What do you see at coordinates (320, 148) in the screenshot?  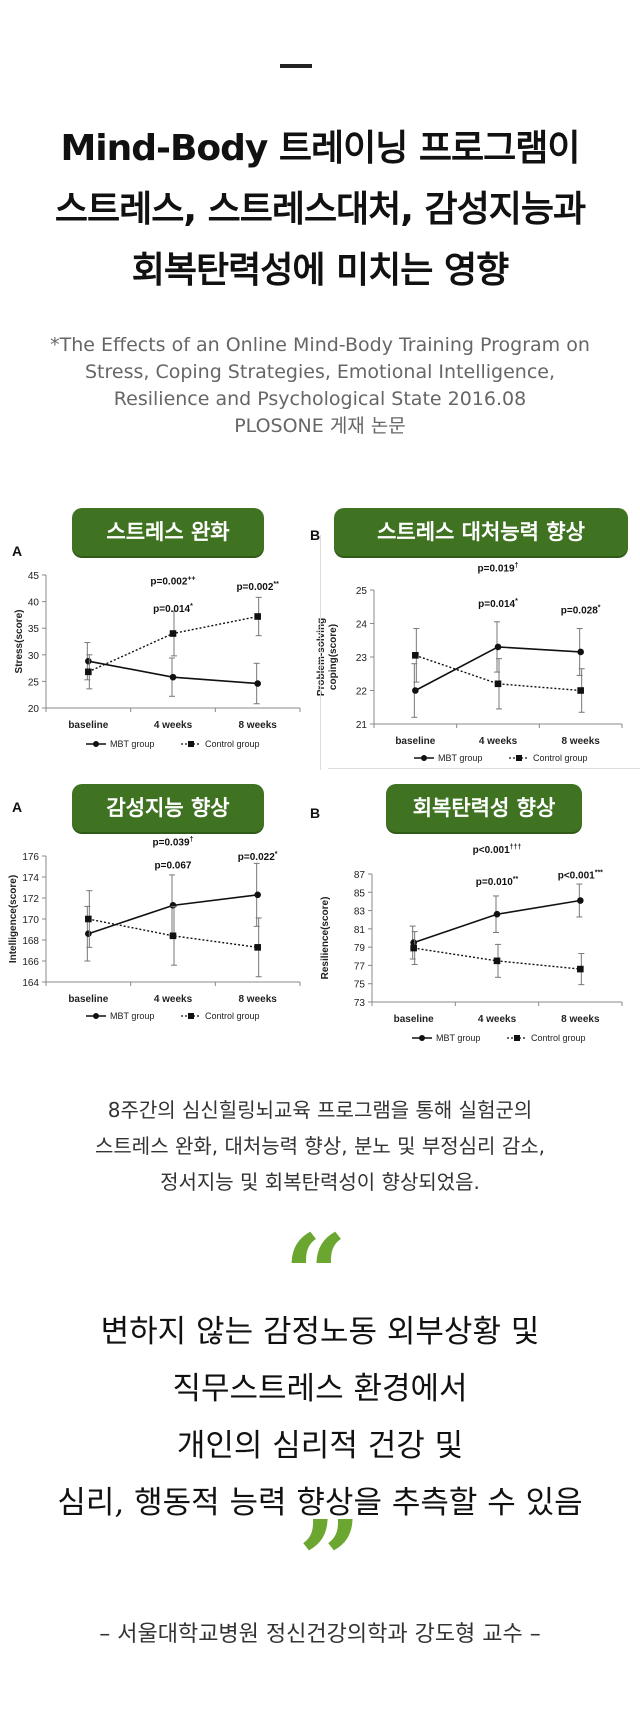 I see `title-line: Mind-Body 트레이닝 프로그램이` at bounding box center [320, 148].